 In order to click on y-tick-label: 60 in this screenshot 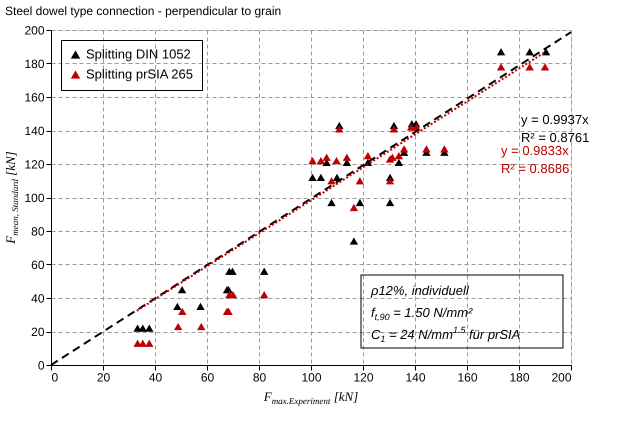, I will do `click(38, 265)`.